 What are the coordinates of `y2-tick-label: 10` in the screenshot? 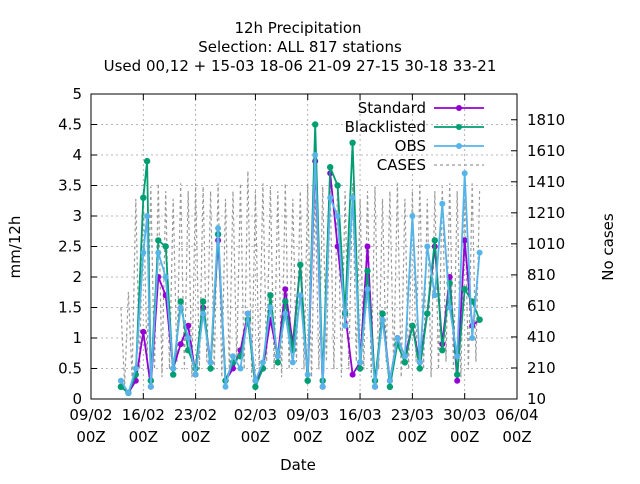 It's located at (536, 399).